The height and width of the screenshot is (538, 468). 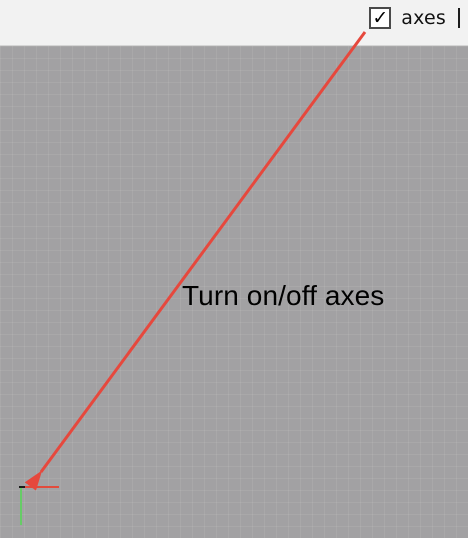 I want to click on axes-label: axes, so click(x=423, y=17).